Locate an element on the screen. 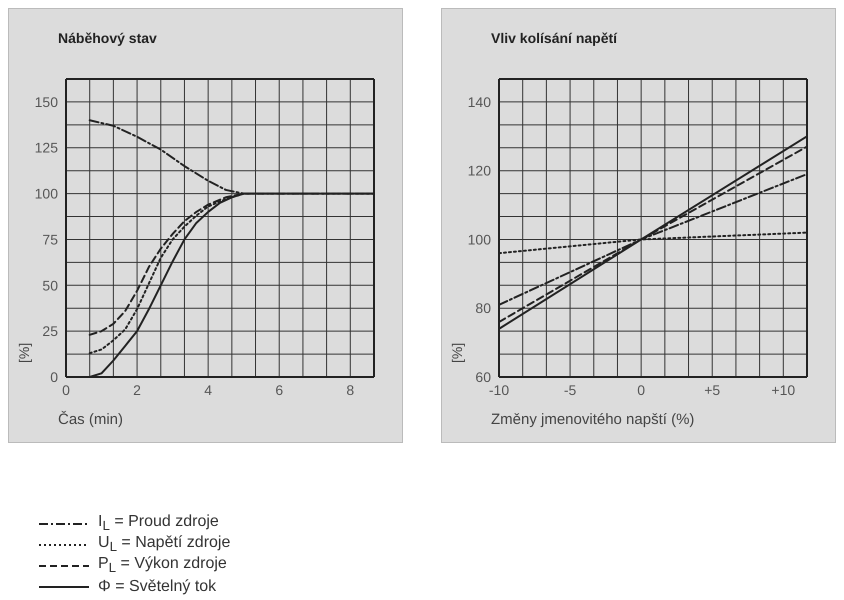 The width and height of the screenshot is (844, 600). y-tick-label: 60 is located at coordinates (483, 376).